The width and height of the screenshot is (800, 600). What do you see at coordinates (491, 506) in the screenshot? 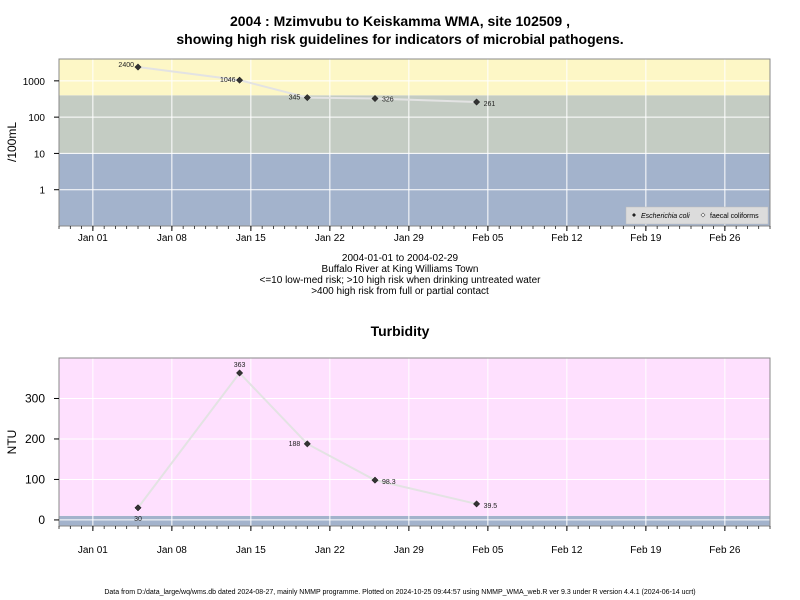
I see `data-label: 39.5` at bounding box center [491, 506].